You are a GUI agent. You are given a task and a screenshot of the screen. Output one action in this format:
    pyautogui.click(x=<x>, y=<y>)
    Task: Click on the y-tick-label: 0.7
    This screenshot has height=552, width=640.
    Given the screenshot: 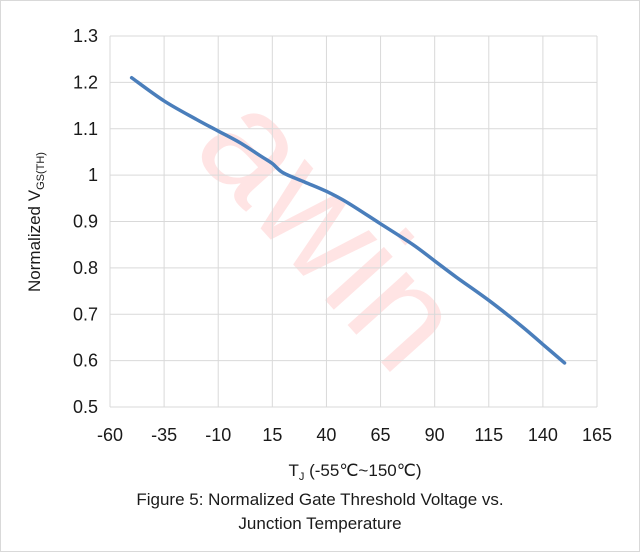 What is the action you would take?
    pyautogui.click(x=85, y=314)
    